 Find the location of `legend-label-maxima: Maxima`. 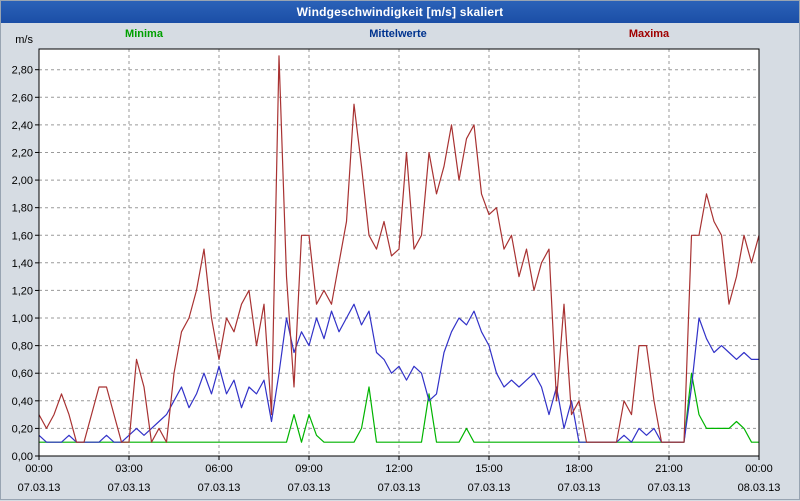

legend-label-maxima: Maxima is located at coordinates (649, 34).